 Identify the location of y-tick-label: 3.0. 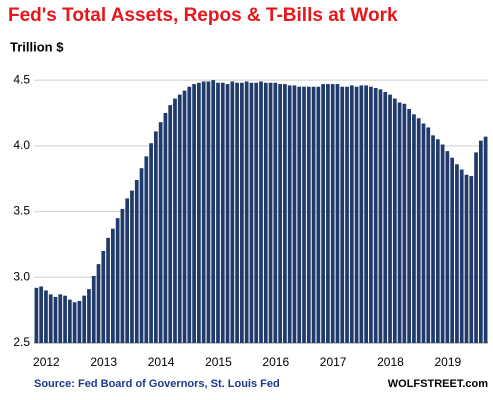
(21, 276).